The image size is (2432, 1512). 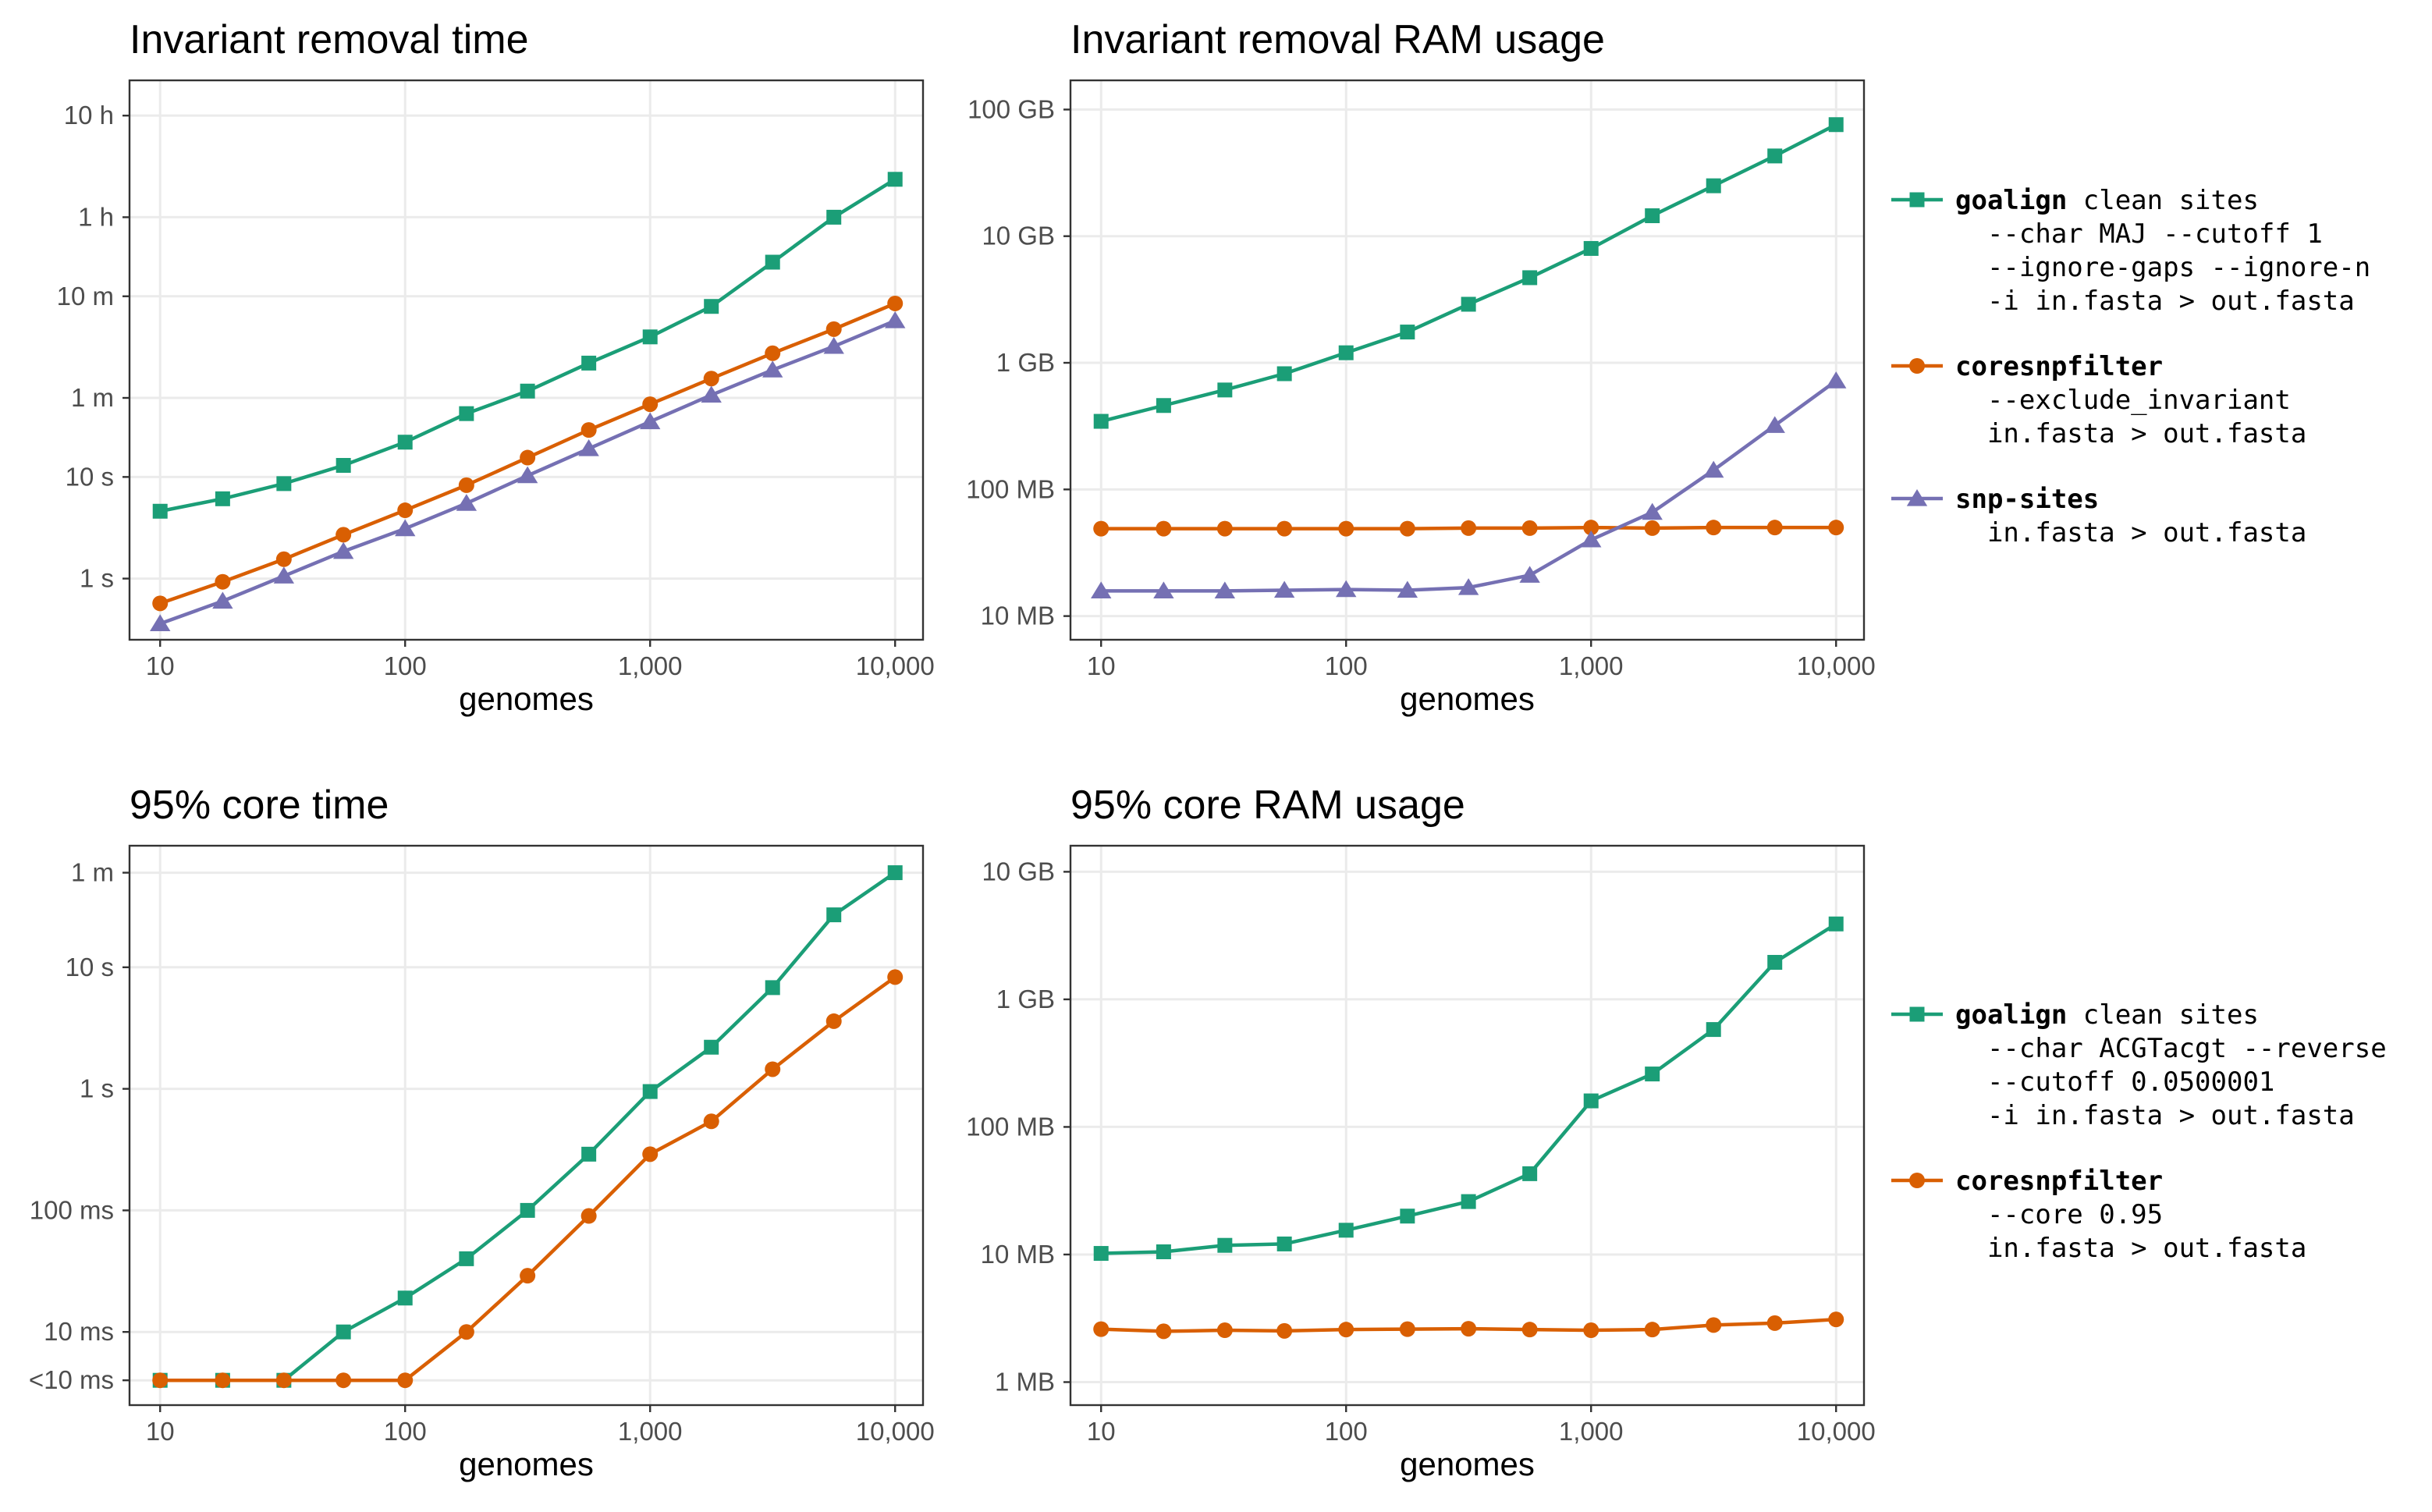 I want to click on legend-tool-name: coresnpfilter, so click(x=2059, y=1181).